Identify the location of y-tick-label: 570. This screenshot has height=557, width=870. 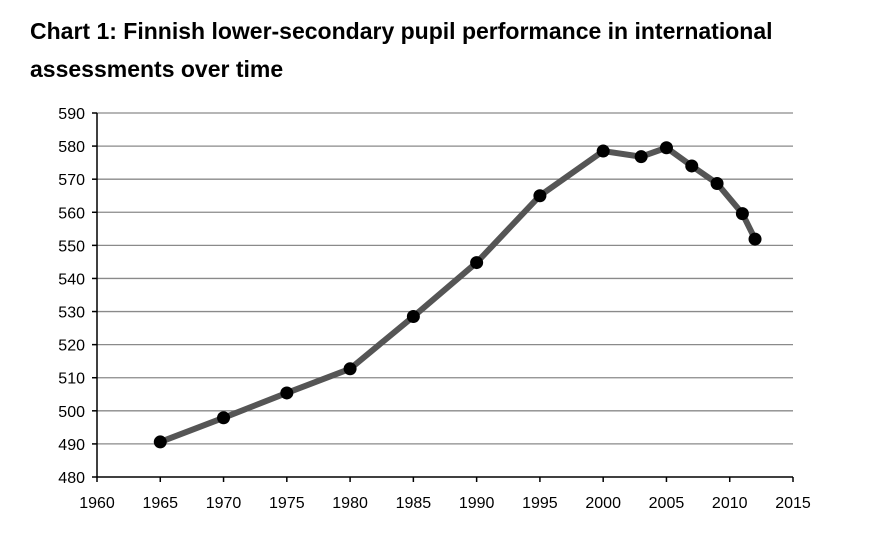
(71, 180).